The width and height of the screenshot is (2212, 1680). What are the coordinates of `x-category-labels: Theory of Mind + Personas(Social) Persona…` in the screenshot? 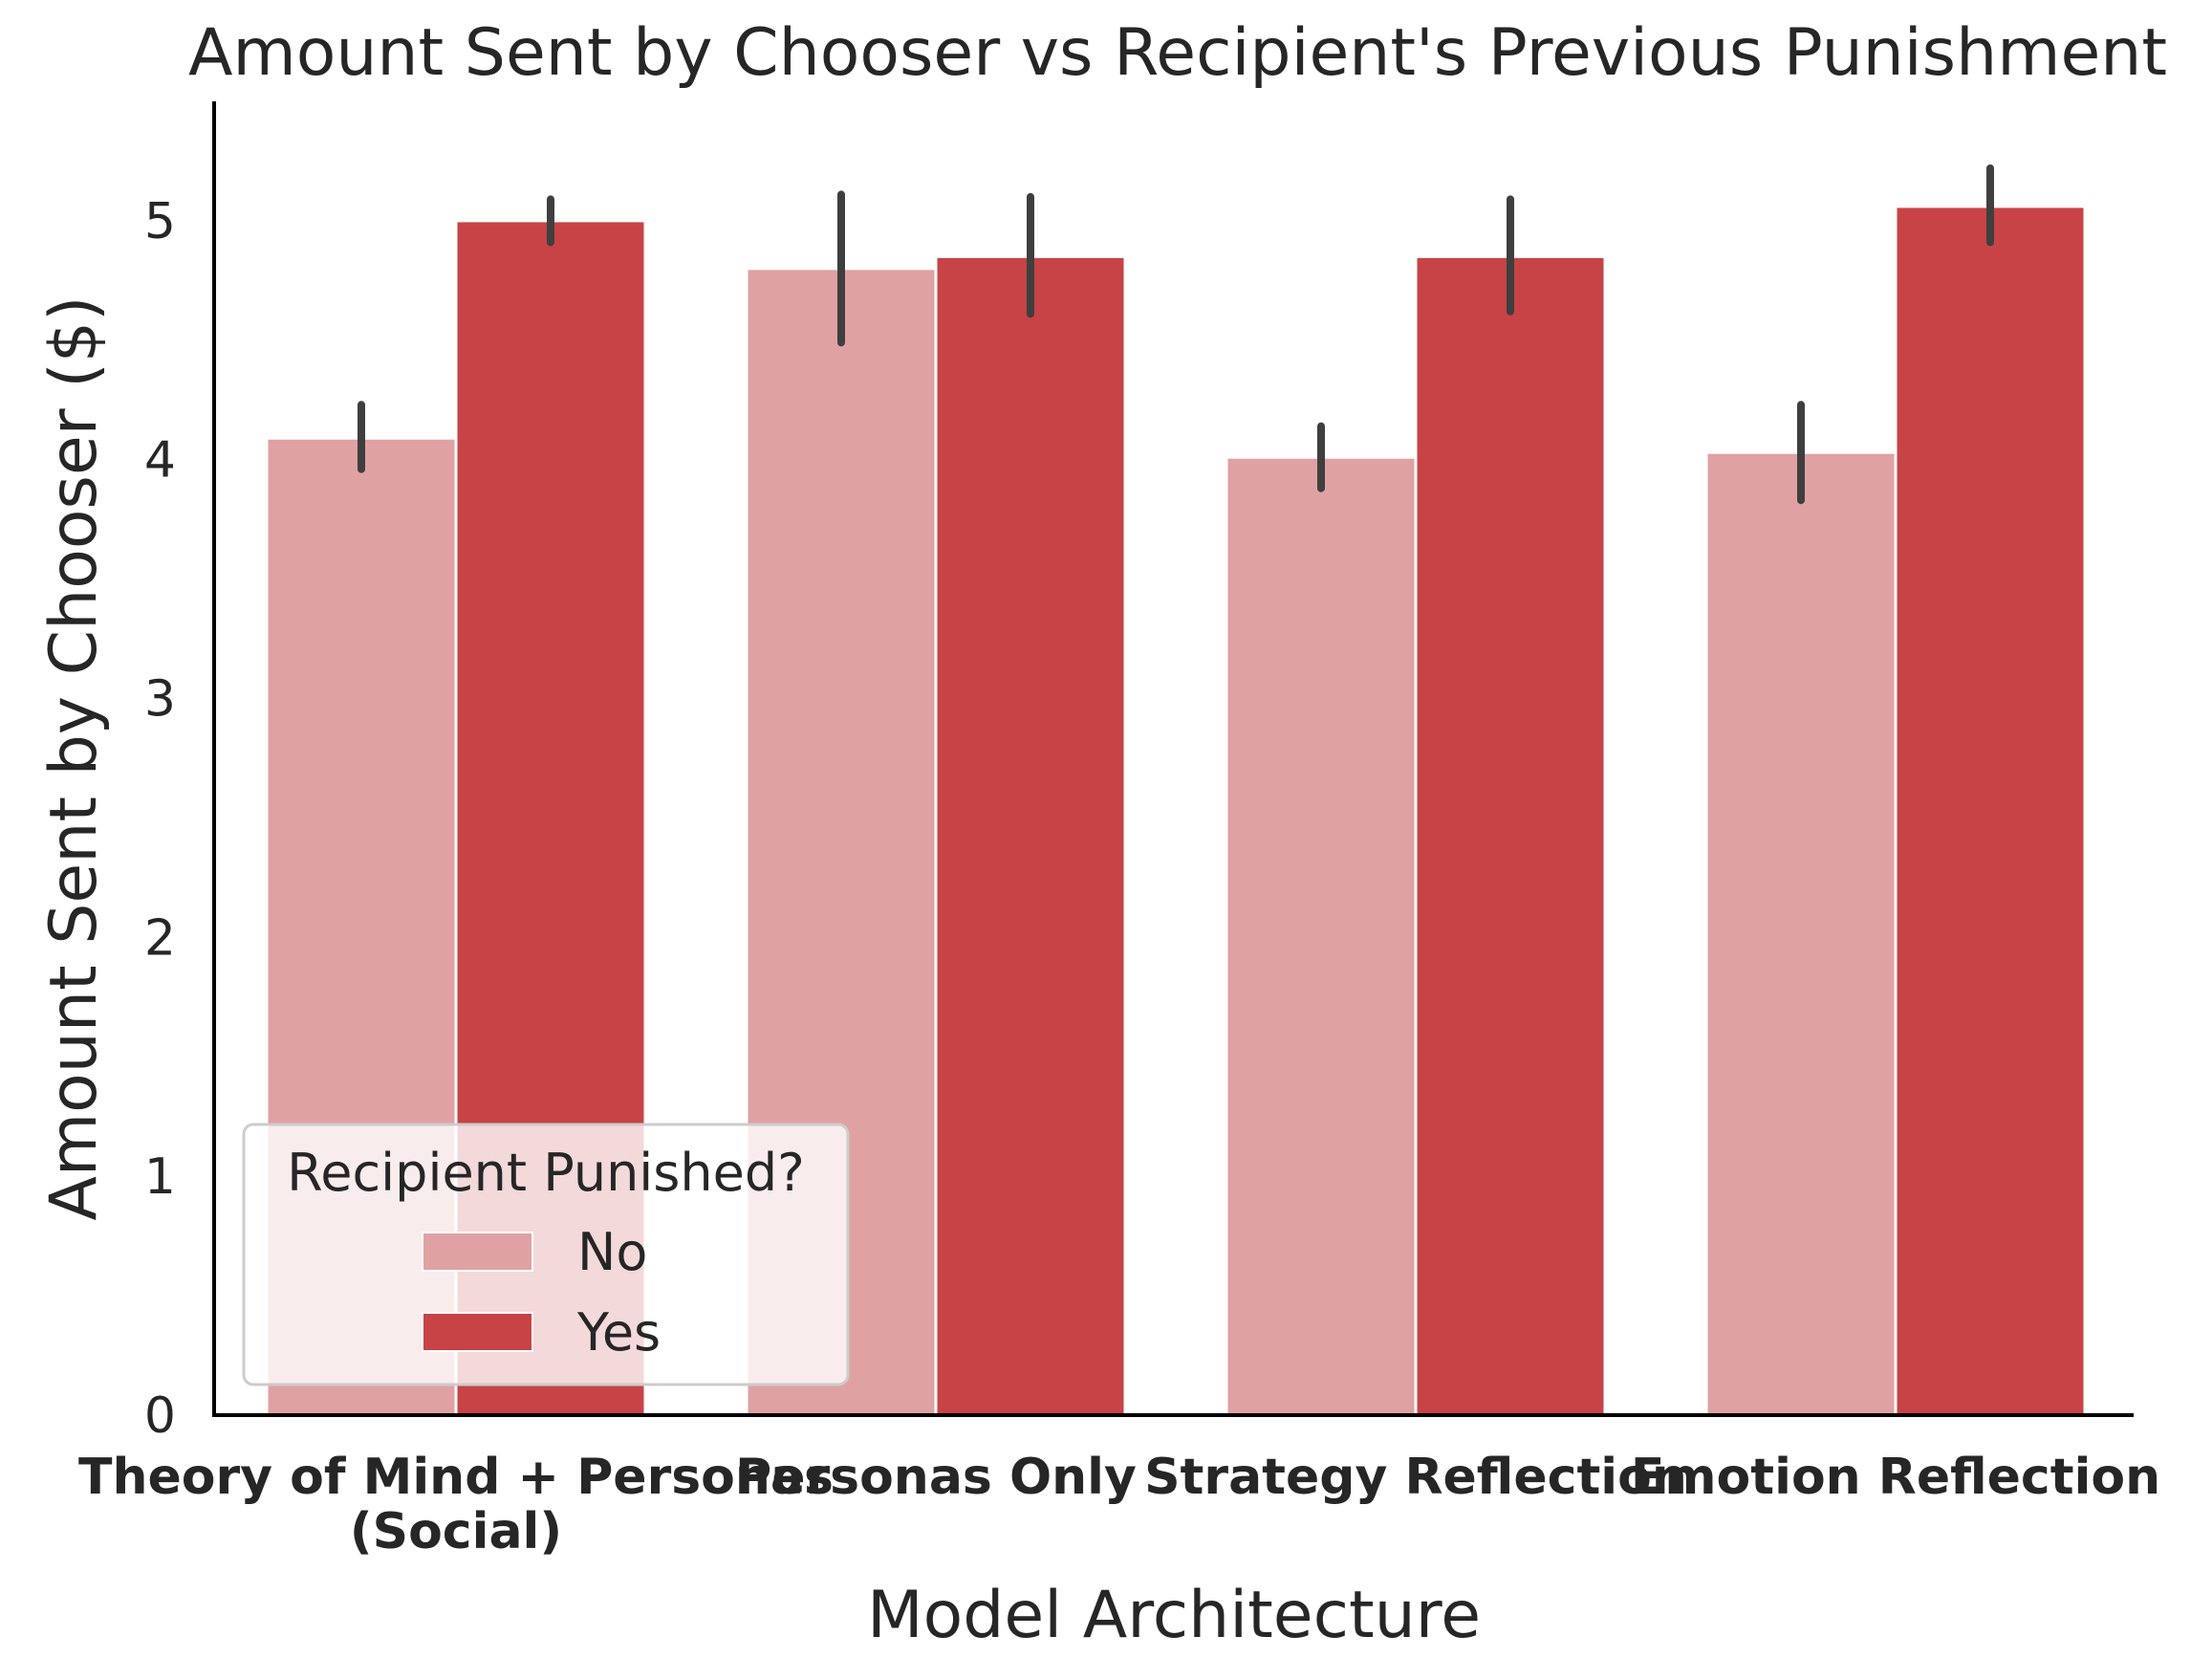 It's located at (1119, 1505).